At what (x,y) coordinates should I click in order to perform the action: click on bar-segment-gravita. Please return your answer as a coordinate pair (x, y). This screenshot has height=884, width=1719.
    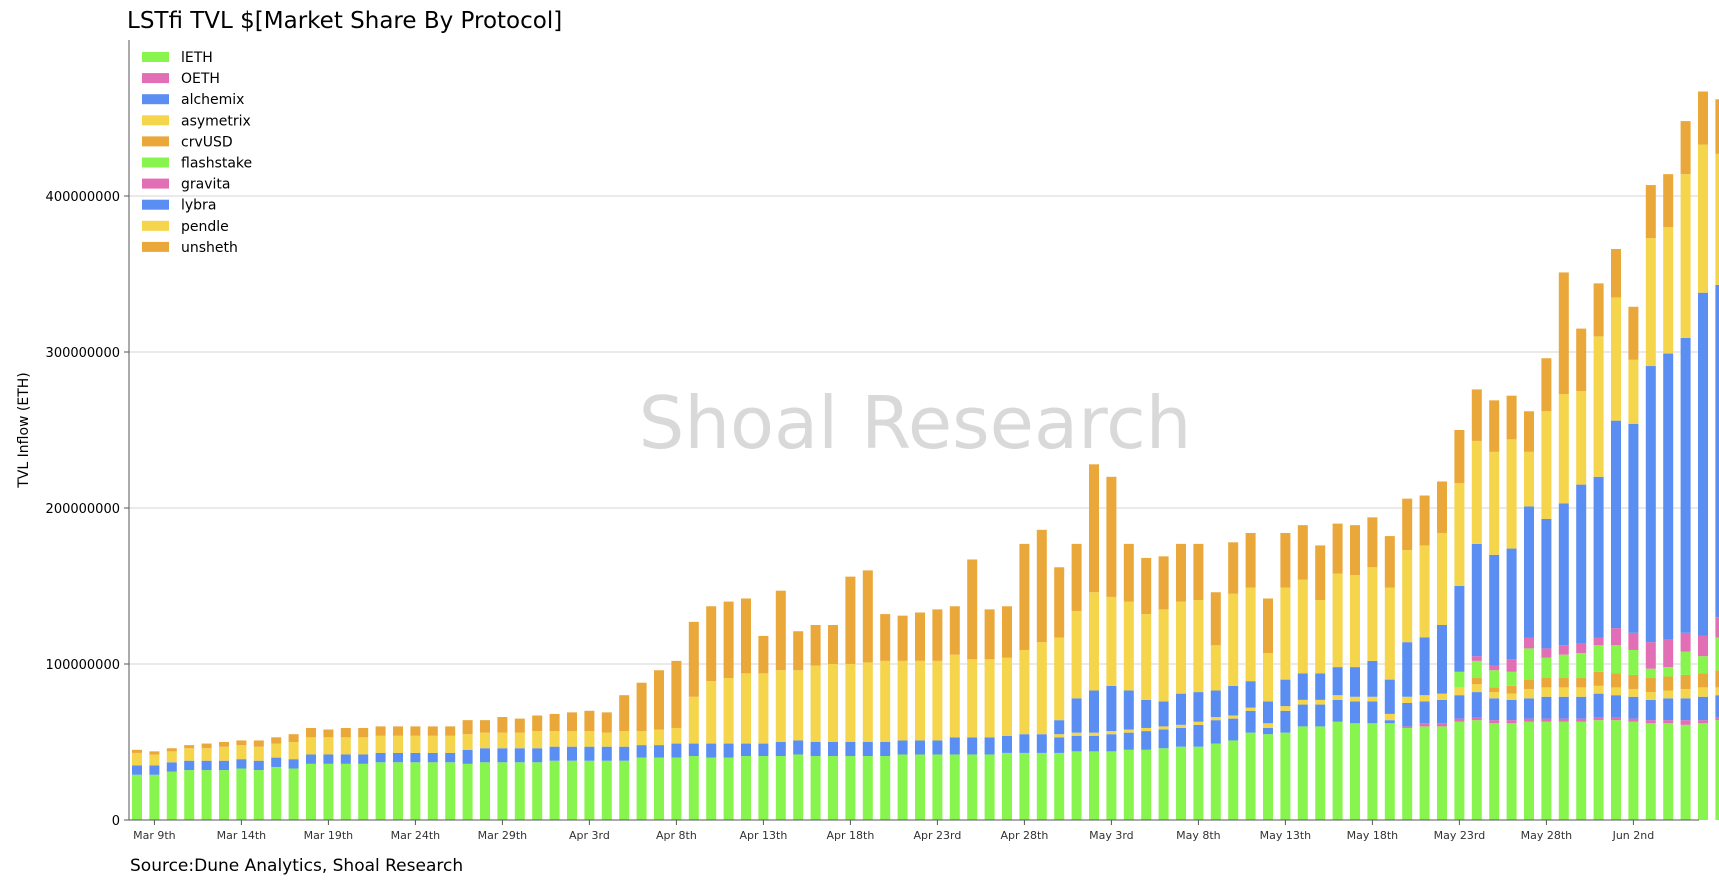
    Looking at the image, I should click on (1598, 641).